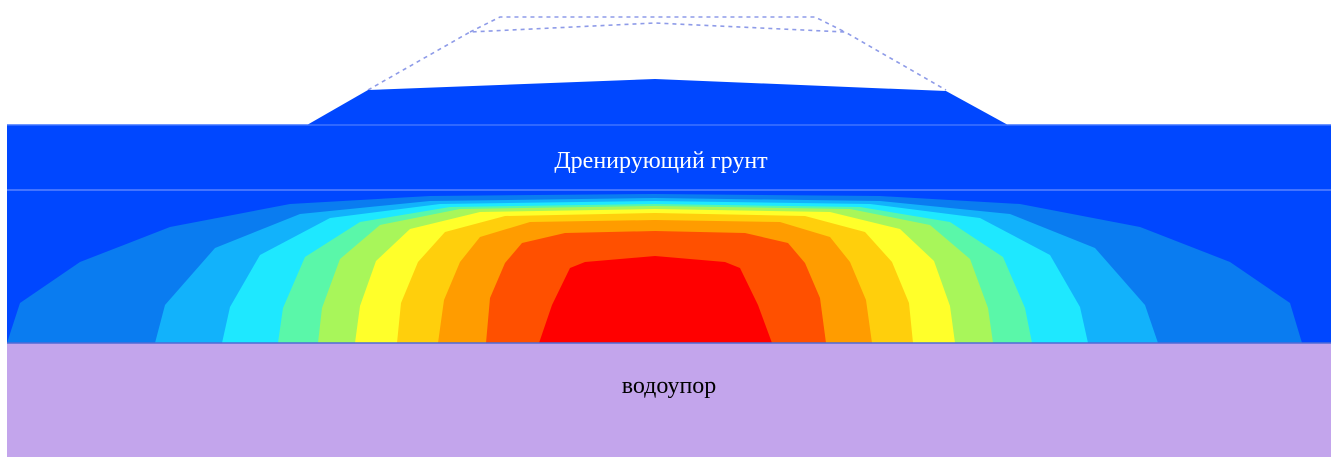 This screenshot has height=457, width=1331. Describe the element at coordinates (669, 386) in the screenshot. I see `aquiclude-label: водоупор` at that location.